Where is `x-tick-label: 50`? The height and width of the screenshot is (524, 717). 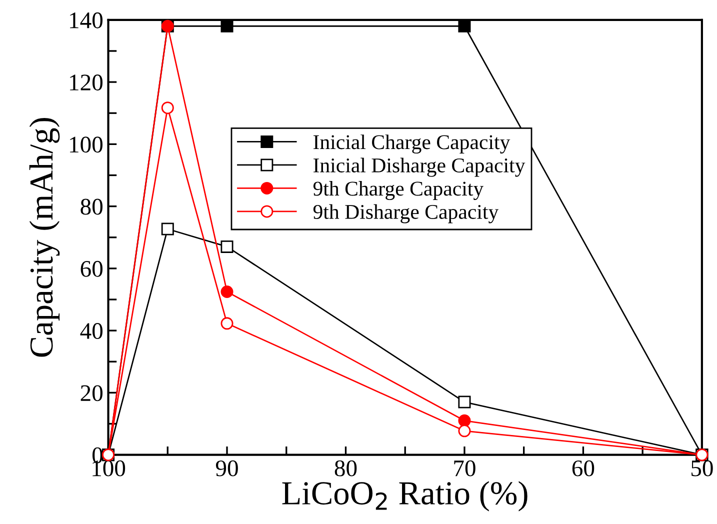 x-tick-label: 50 is located at coordinates (702, 468).